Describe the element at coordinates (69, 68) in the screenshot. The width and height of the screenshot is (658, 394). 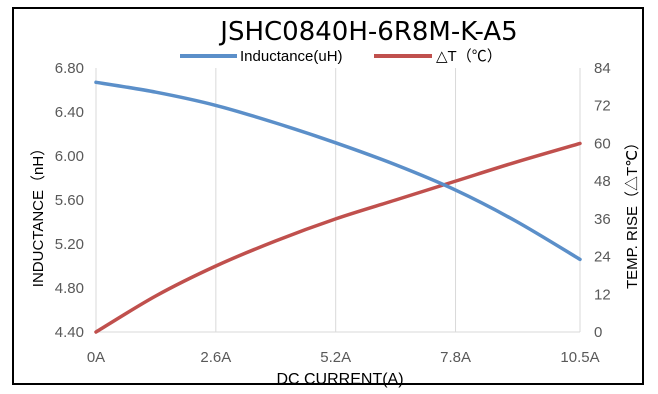
I see `y-tick-label: 6.80` at that location.